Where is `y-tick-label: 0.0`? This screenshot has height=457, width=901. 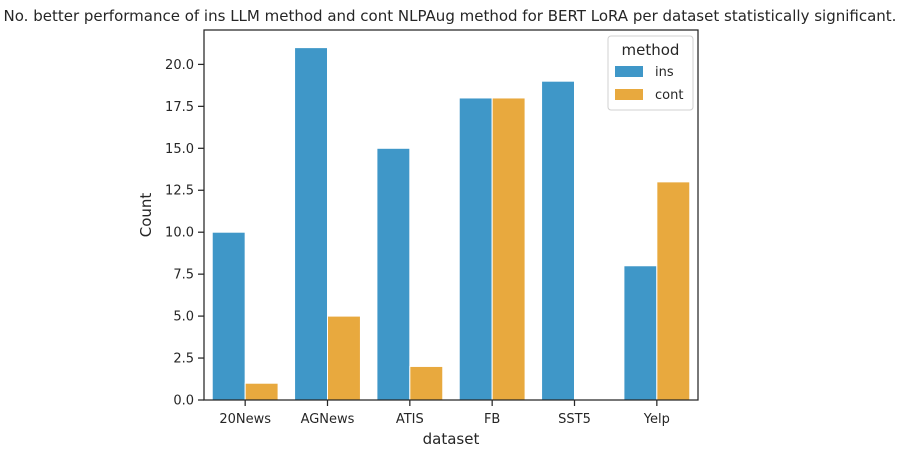
y-tick-label: 0.0 is located at coordinates (183, 401).